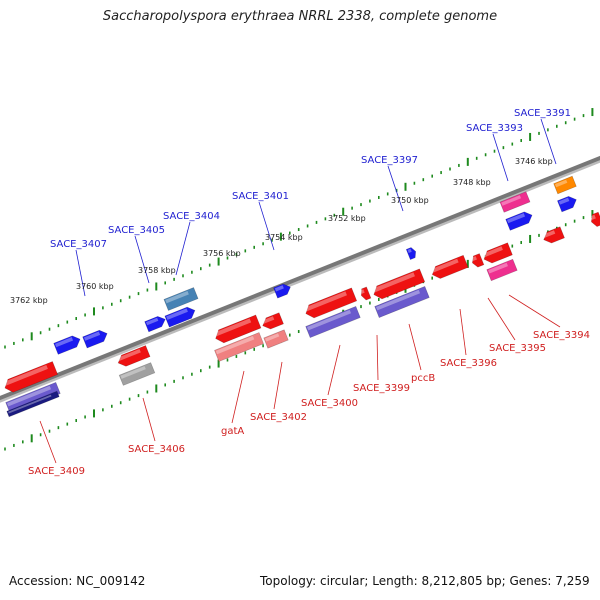  What do you see at coordinates (260, 196) in the screenshot?
I see `gene-label-forward: SACE_3401` at bounding box center [260, 196].